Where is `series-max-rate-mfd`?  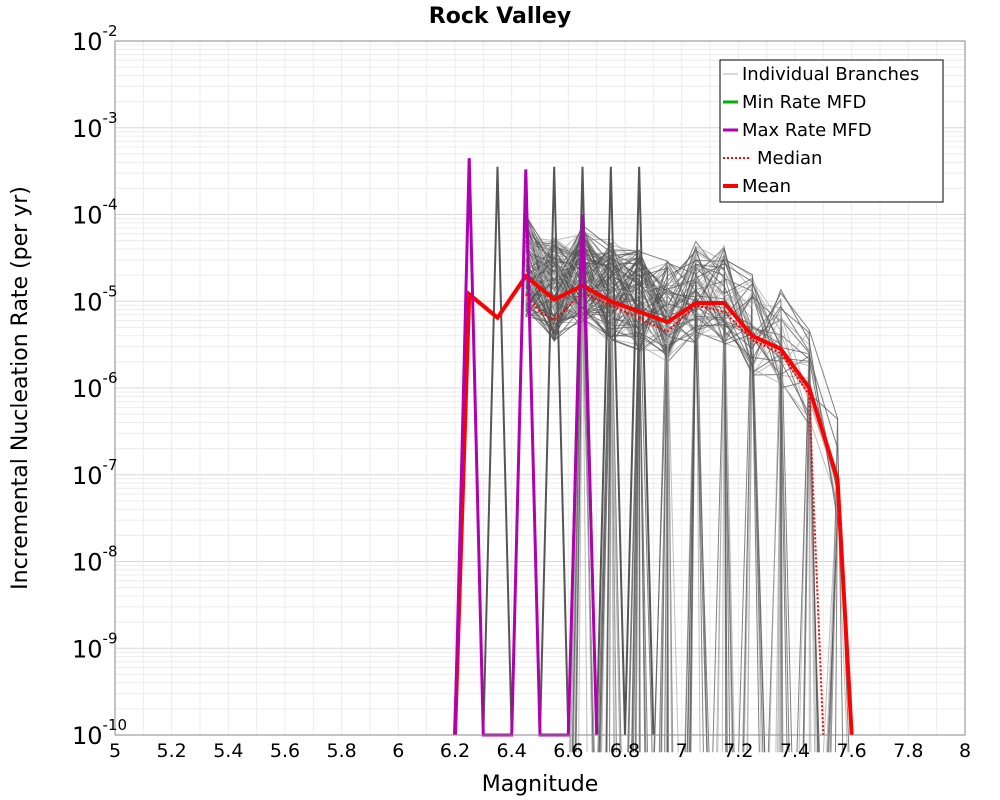
series-max-rate-mfd is located at coordinates (526, 447).